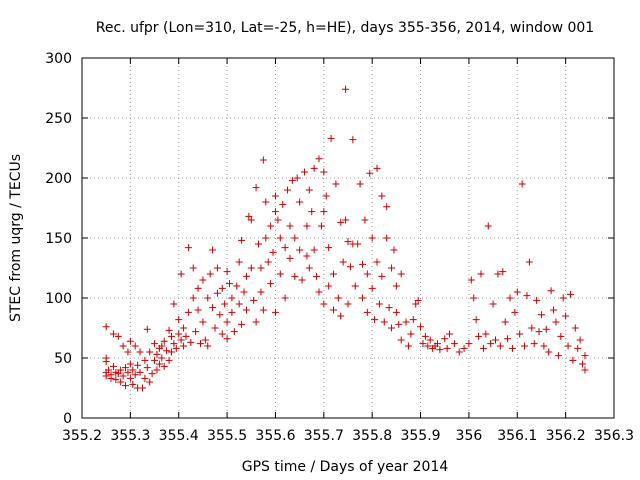 This screenshot has width=640, height=480. I want to click on y-tick-label: 0, so click(67, 419).